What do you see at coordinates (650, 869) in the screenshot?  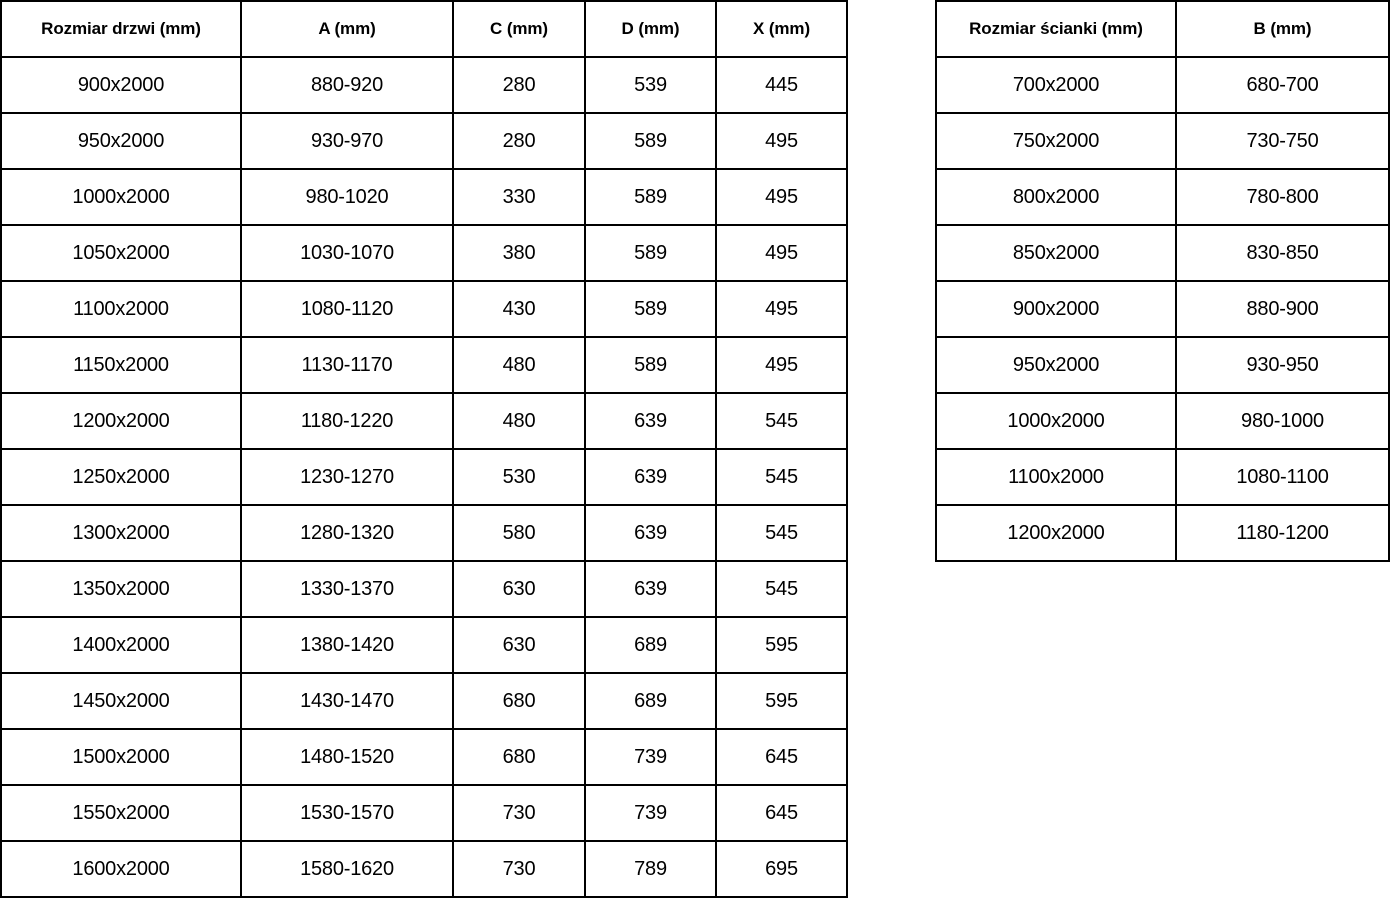 I see `cell-d: 789` at bounding box center [650, 869].